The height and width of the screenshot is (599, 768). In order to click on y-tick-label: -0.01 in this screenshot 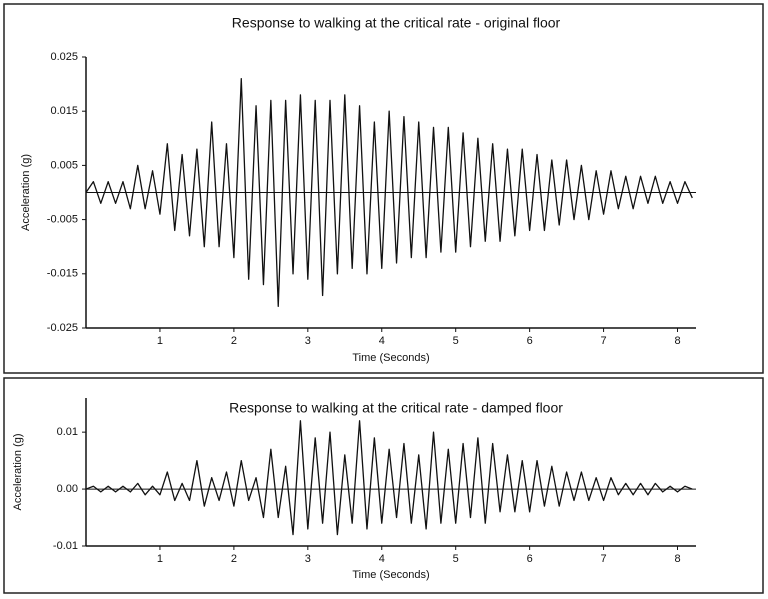, I will do `click(65, 546)`.